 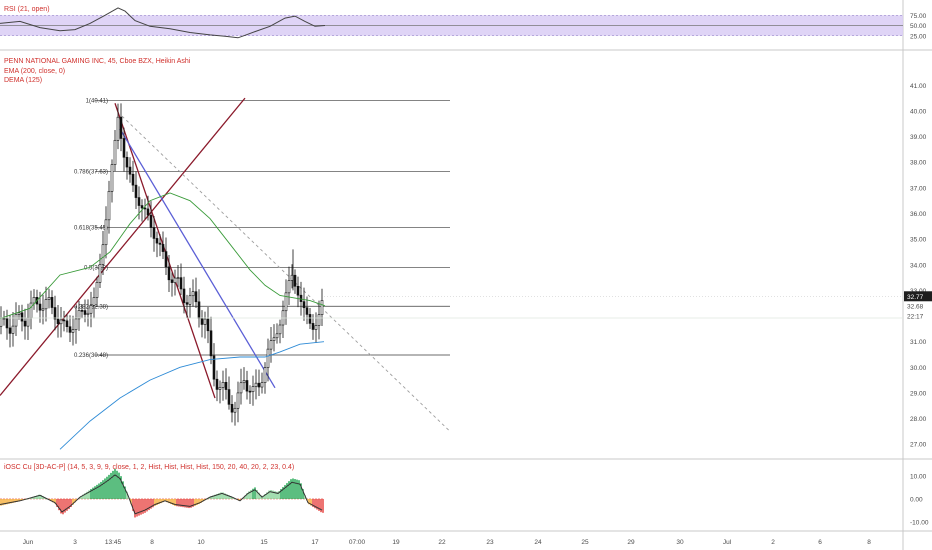 I want to click on price-tick-label: 34.00, so click(x=918, y=265).